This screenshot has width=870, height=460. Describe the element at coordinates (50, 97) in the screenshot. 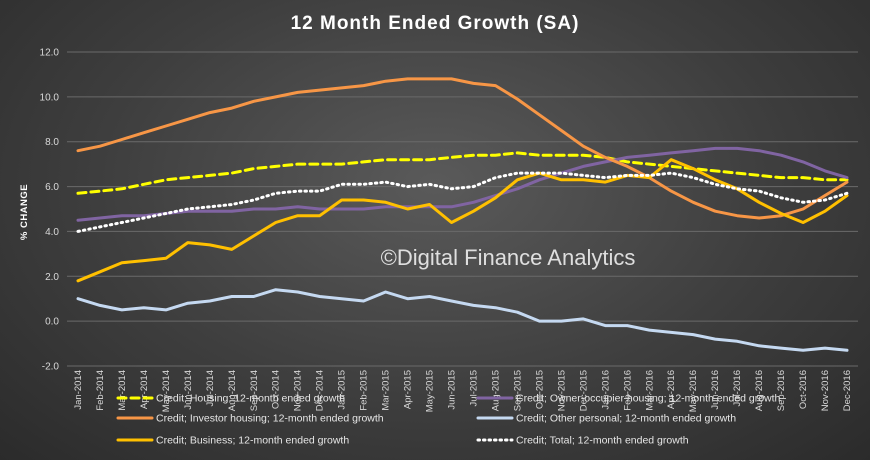

I see `y-tick-label: 10.0` at that location.